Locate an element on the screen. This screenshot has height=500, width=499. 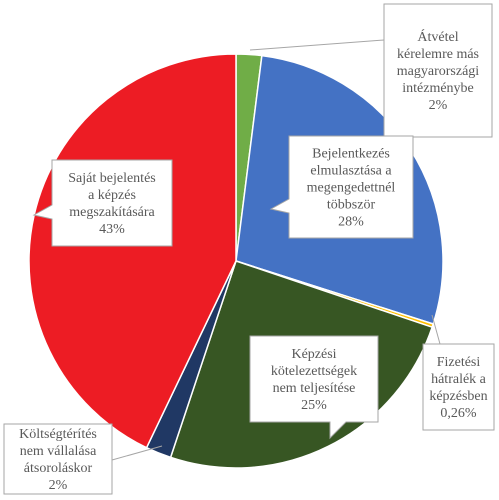
data-label-5-line-0: Saját bejelentés is located at coordinates (111, 178).